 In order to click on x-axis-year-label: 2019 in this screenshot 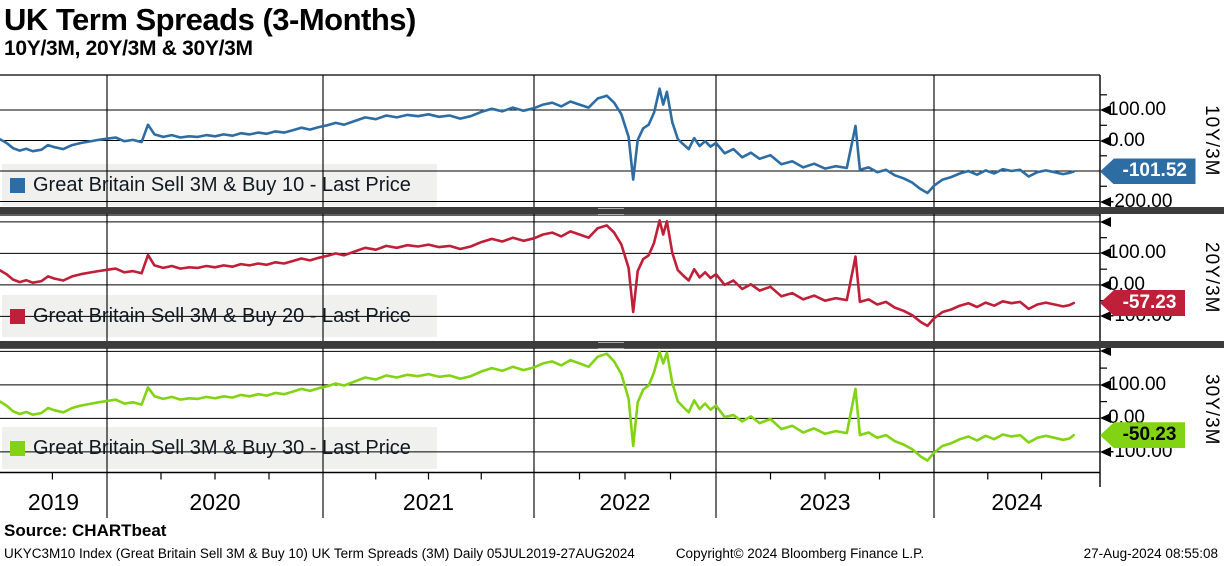, I will do `click(53, 502)`.